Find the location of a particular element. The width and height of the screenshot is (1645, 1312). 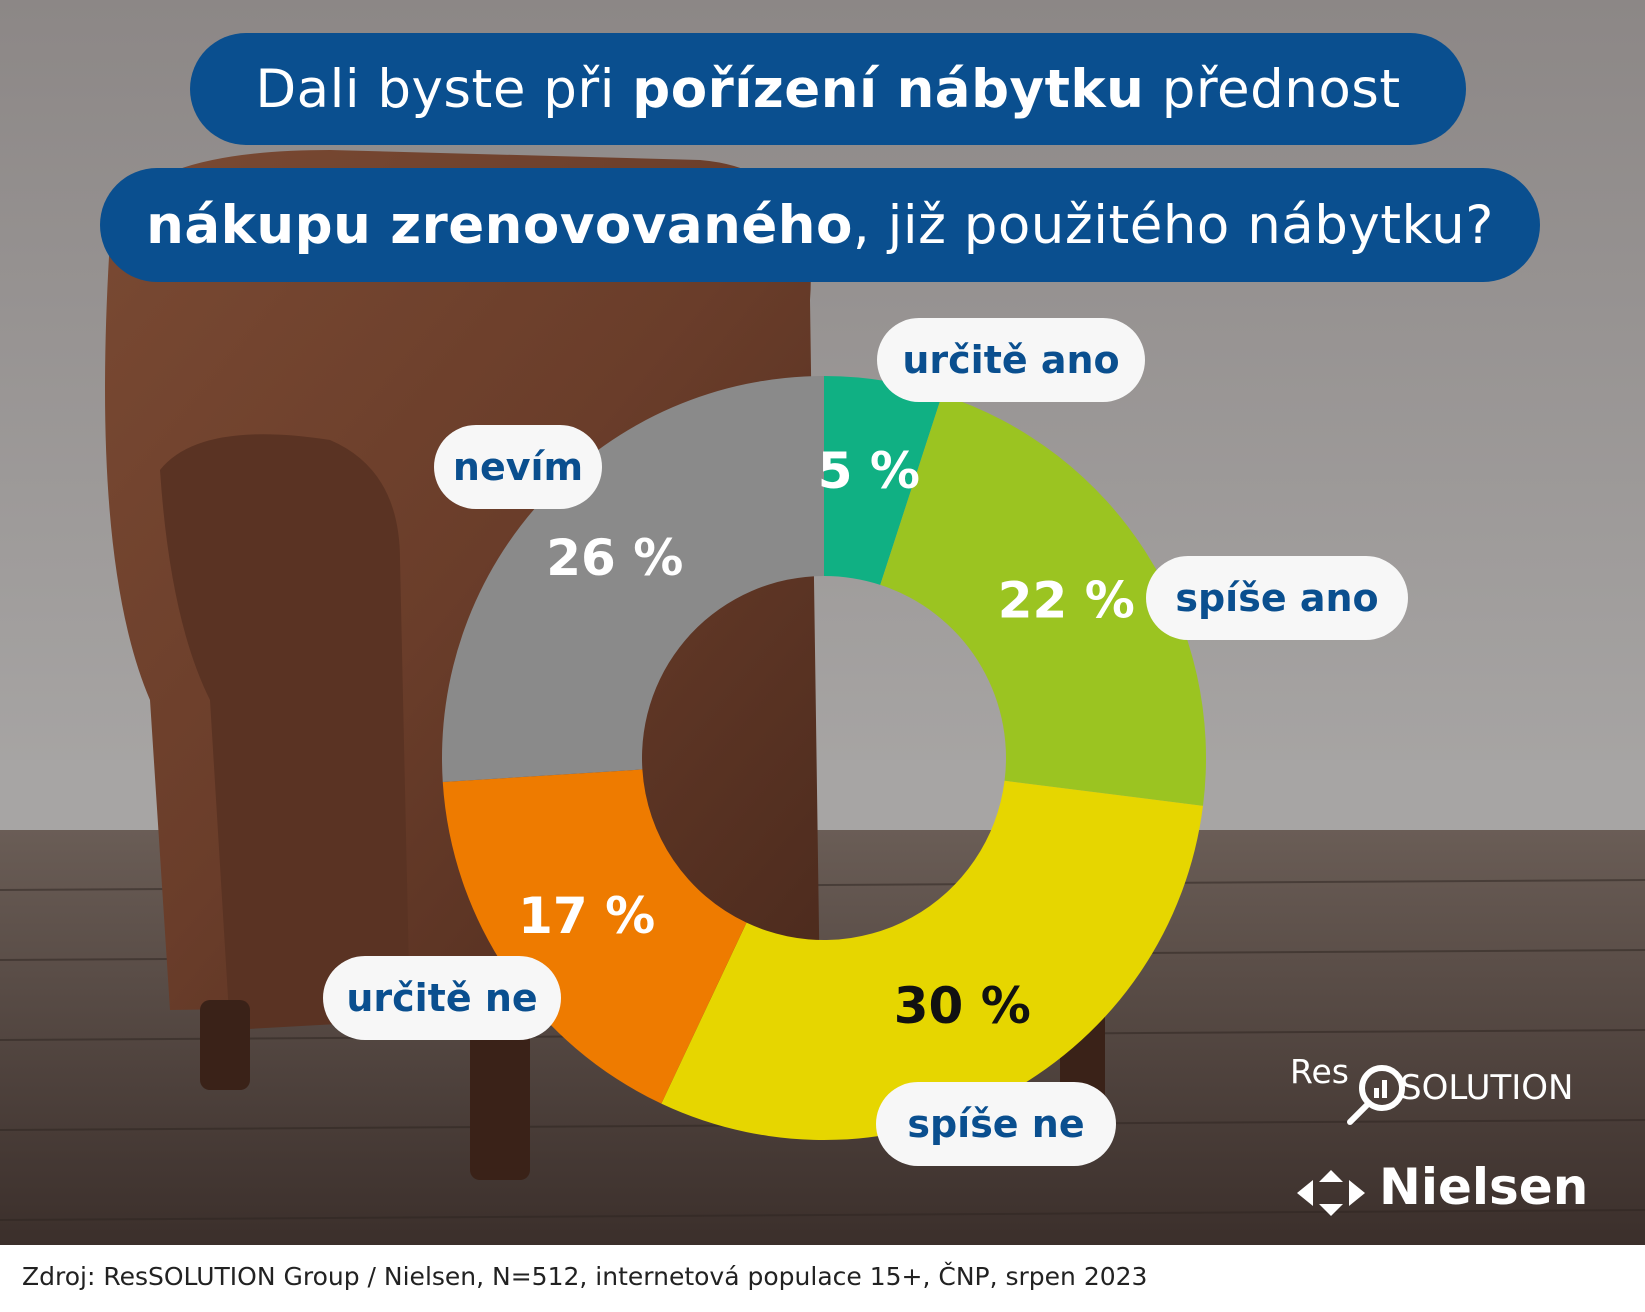

ressolution-logo-res: Res is located at coordinates (1319, 1071).